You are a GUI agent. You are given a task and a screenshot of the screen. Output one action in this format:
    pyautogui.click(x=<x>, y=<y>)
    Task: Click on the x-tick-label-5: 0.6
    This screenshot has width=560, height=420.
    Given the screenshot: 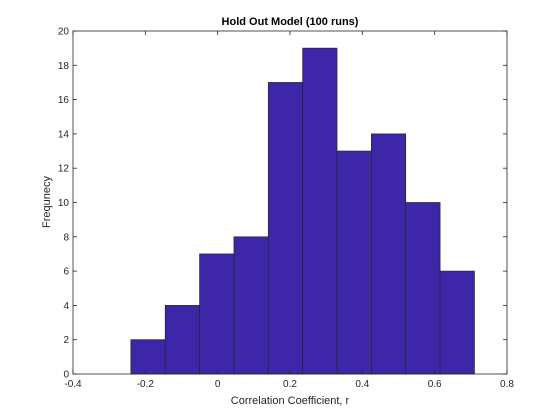 What is the action you would take?
    pyautogui.click(x=435, y=384)
    